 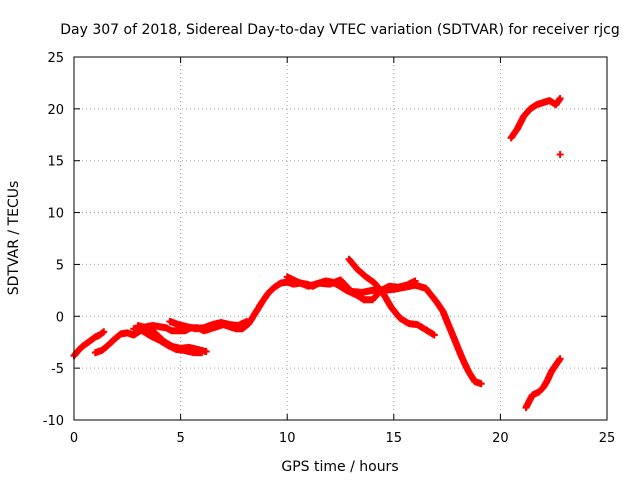 What do you see at coordinates (287, 438) in the screenshot?
I see `x-tick-label: 10` at bounding box center [287, 438].